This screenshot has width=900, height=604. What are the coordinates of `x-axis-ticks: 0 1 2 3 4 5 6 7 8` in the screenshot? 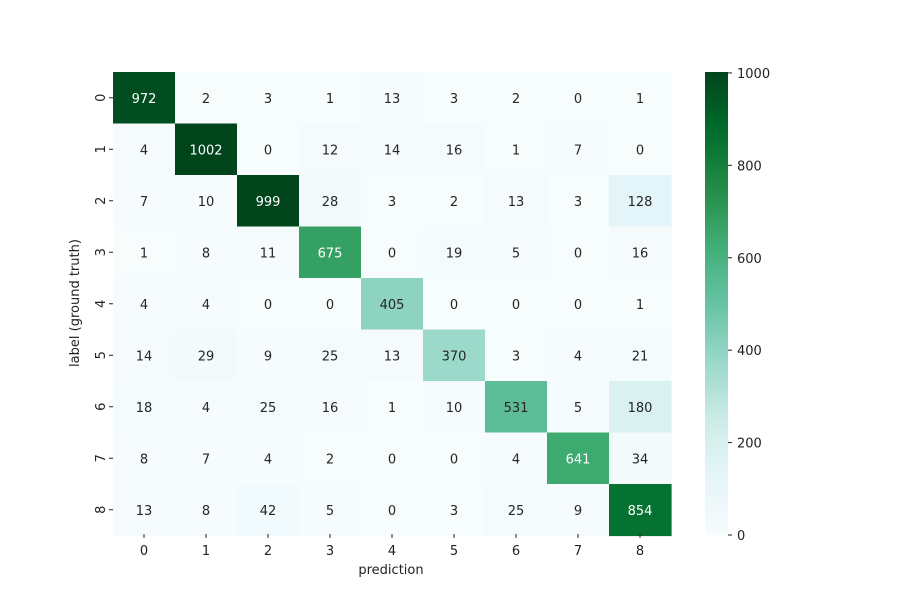 It's located at (392, 546).